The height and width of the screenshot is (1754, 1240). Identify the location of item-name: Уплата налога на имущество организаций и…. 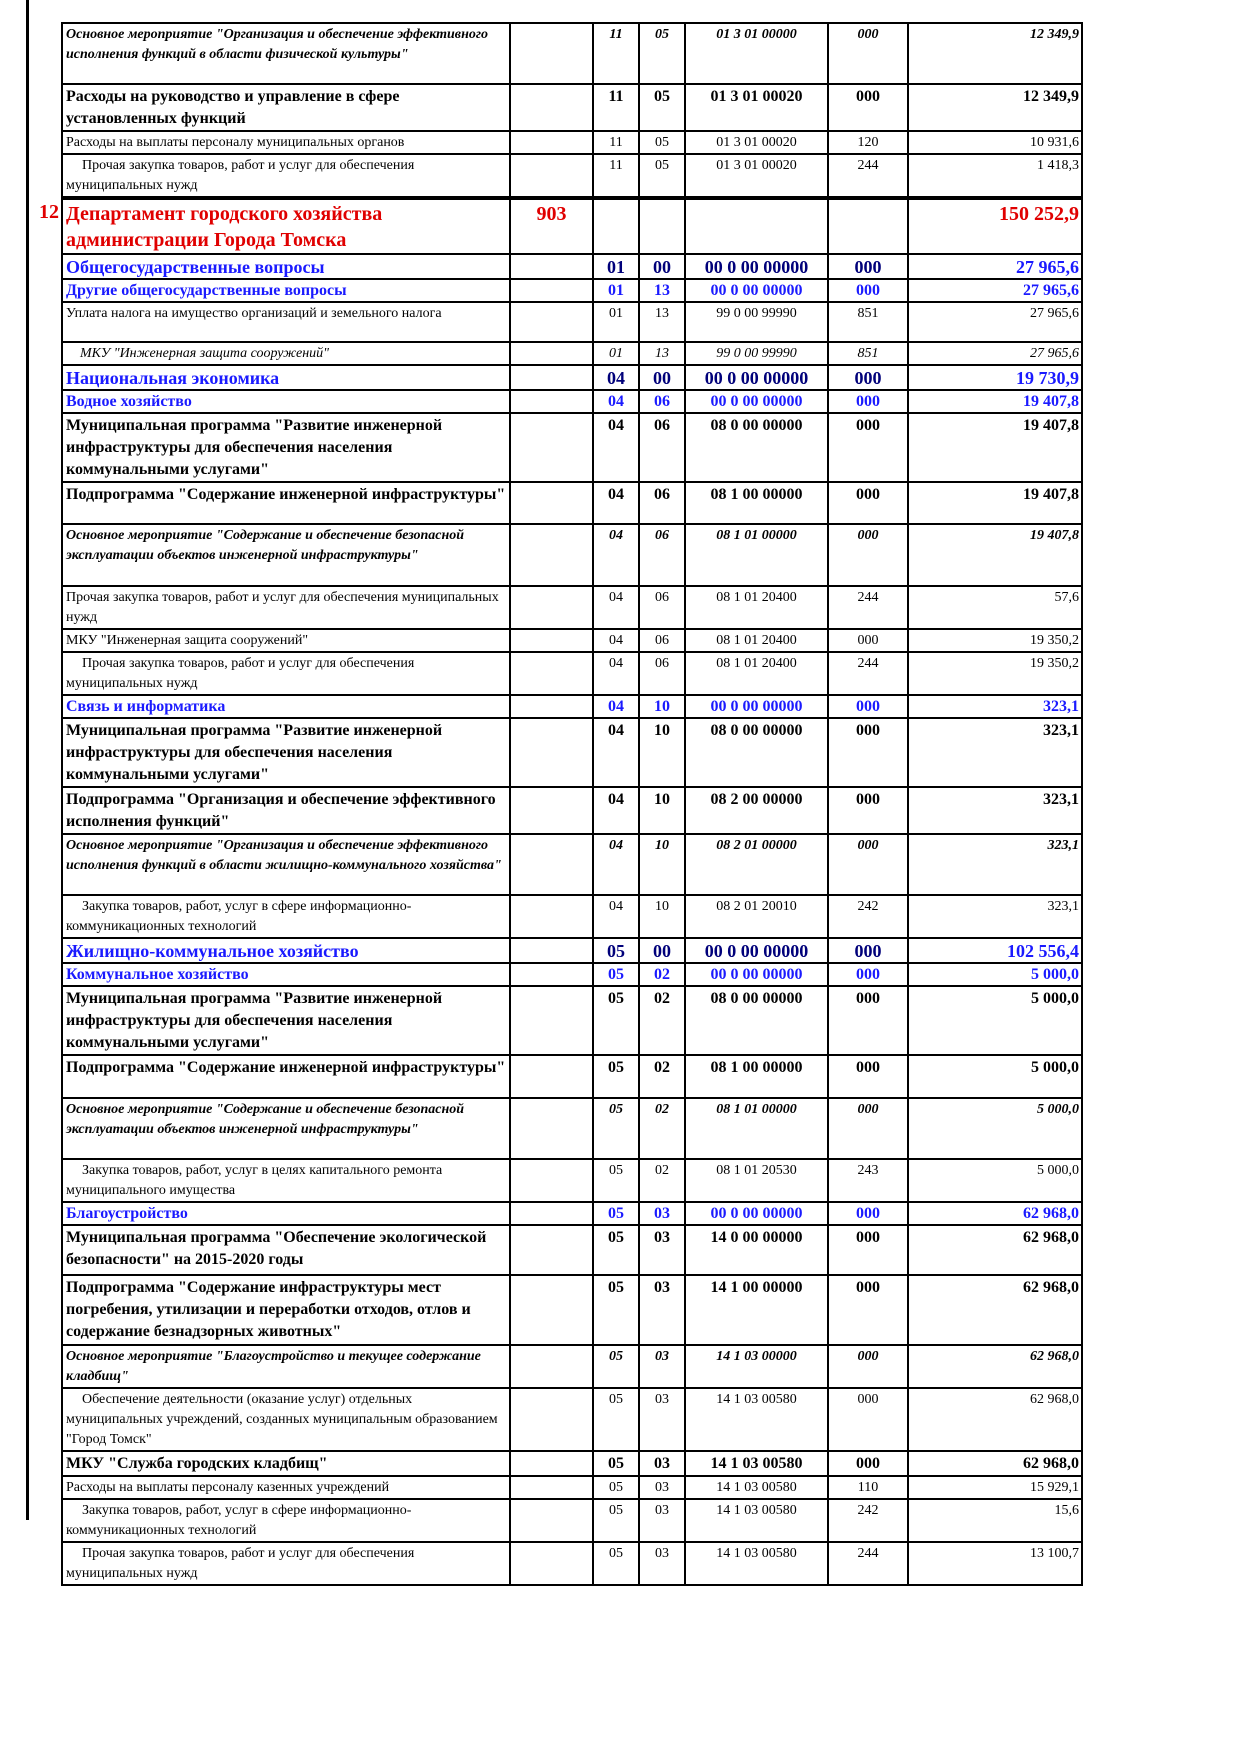
(286, 322).